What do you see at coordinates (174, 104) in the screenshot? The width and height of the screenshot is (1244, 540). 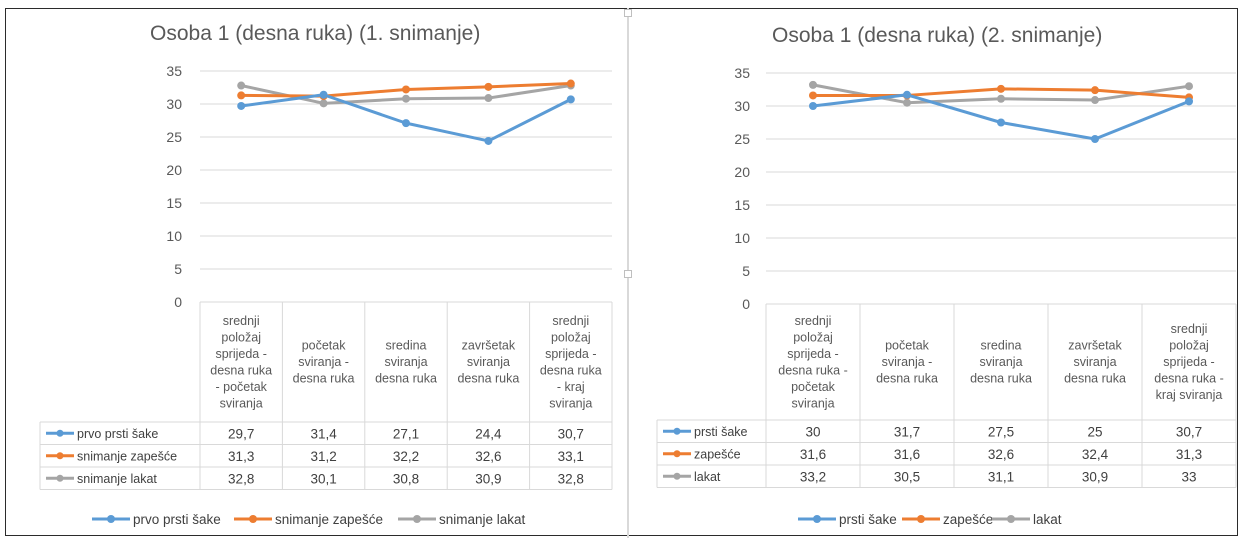 I see `y-tick-label: 30` at bounding box center [174, 104].